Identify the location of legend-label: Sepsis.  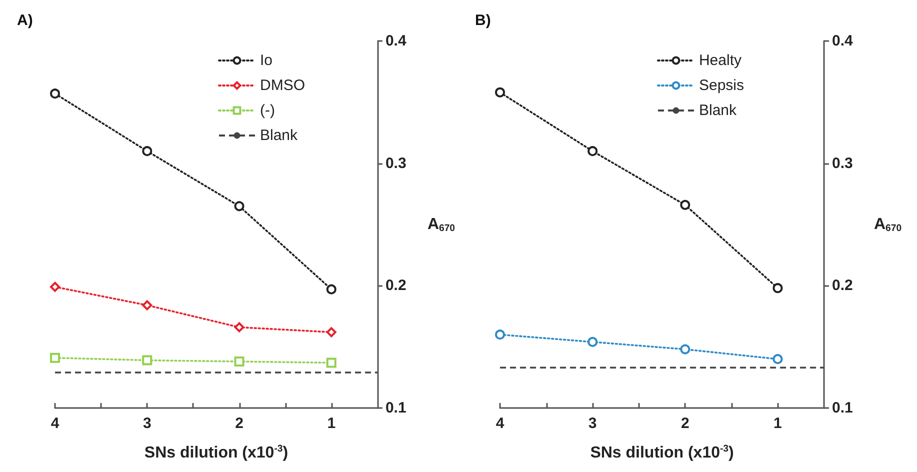
(721, 85).